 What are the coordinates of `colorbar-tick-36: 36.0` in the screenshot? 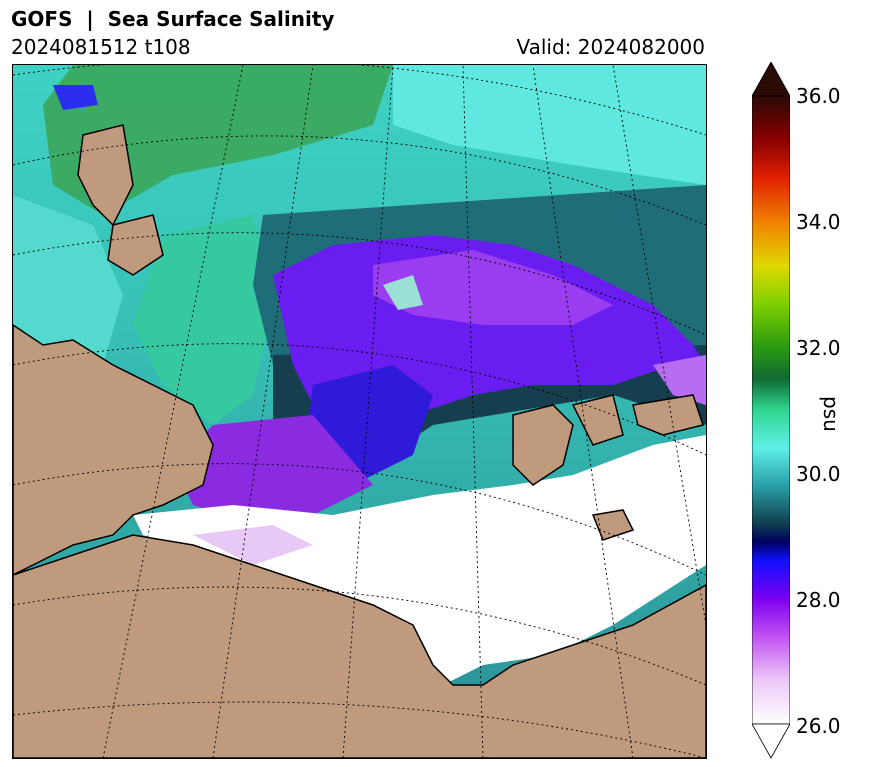 It's located at (818, 96).